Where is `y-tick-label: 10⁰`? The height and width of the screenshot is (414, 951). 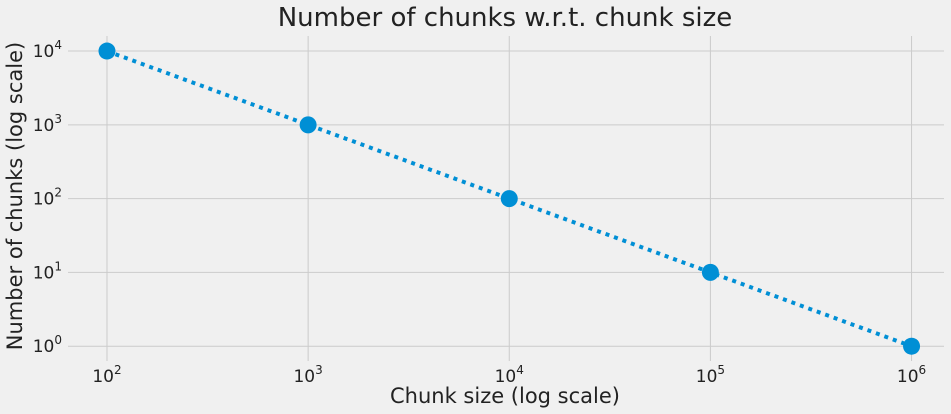 y-tick-label: 10⁰ is located at coordinates (47, 345).